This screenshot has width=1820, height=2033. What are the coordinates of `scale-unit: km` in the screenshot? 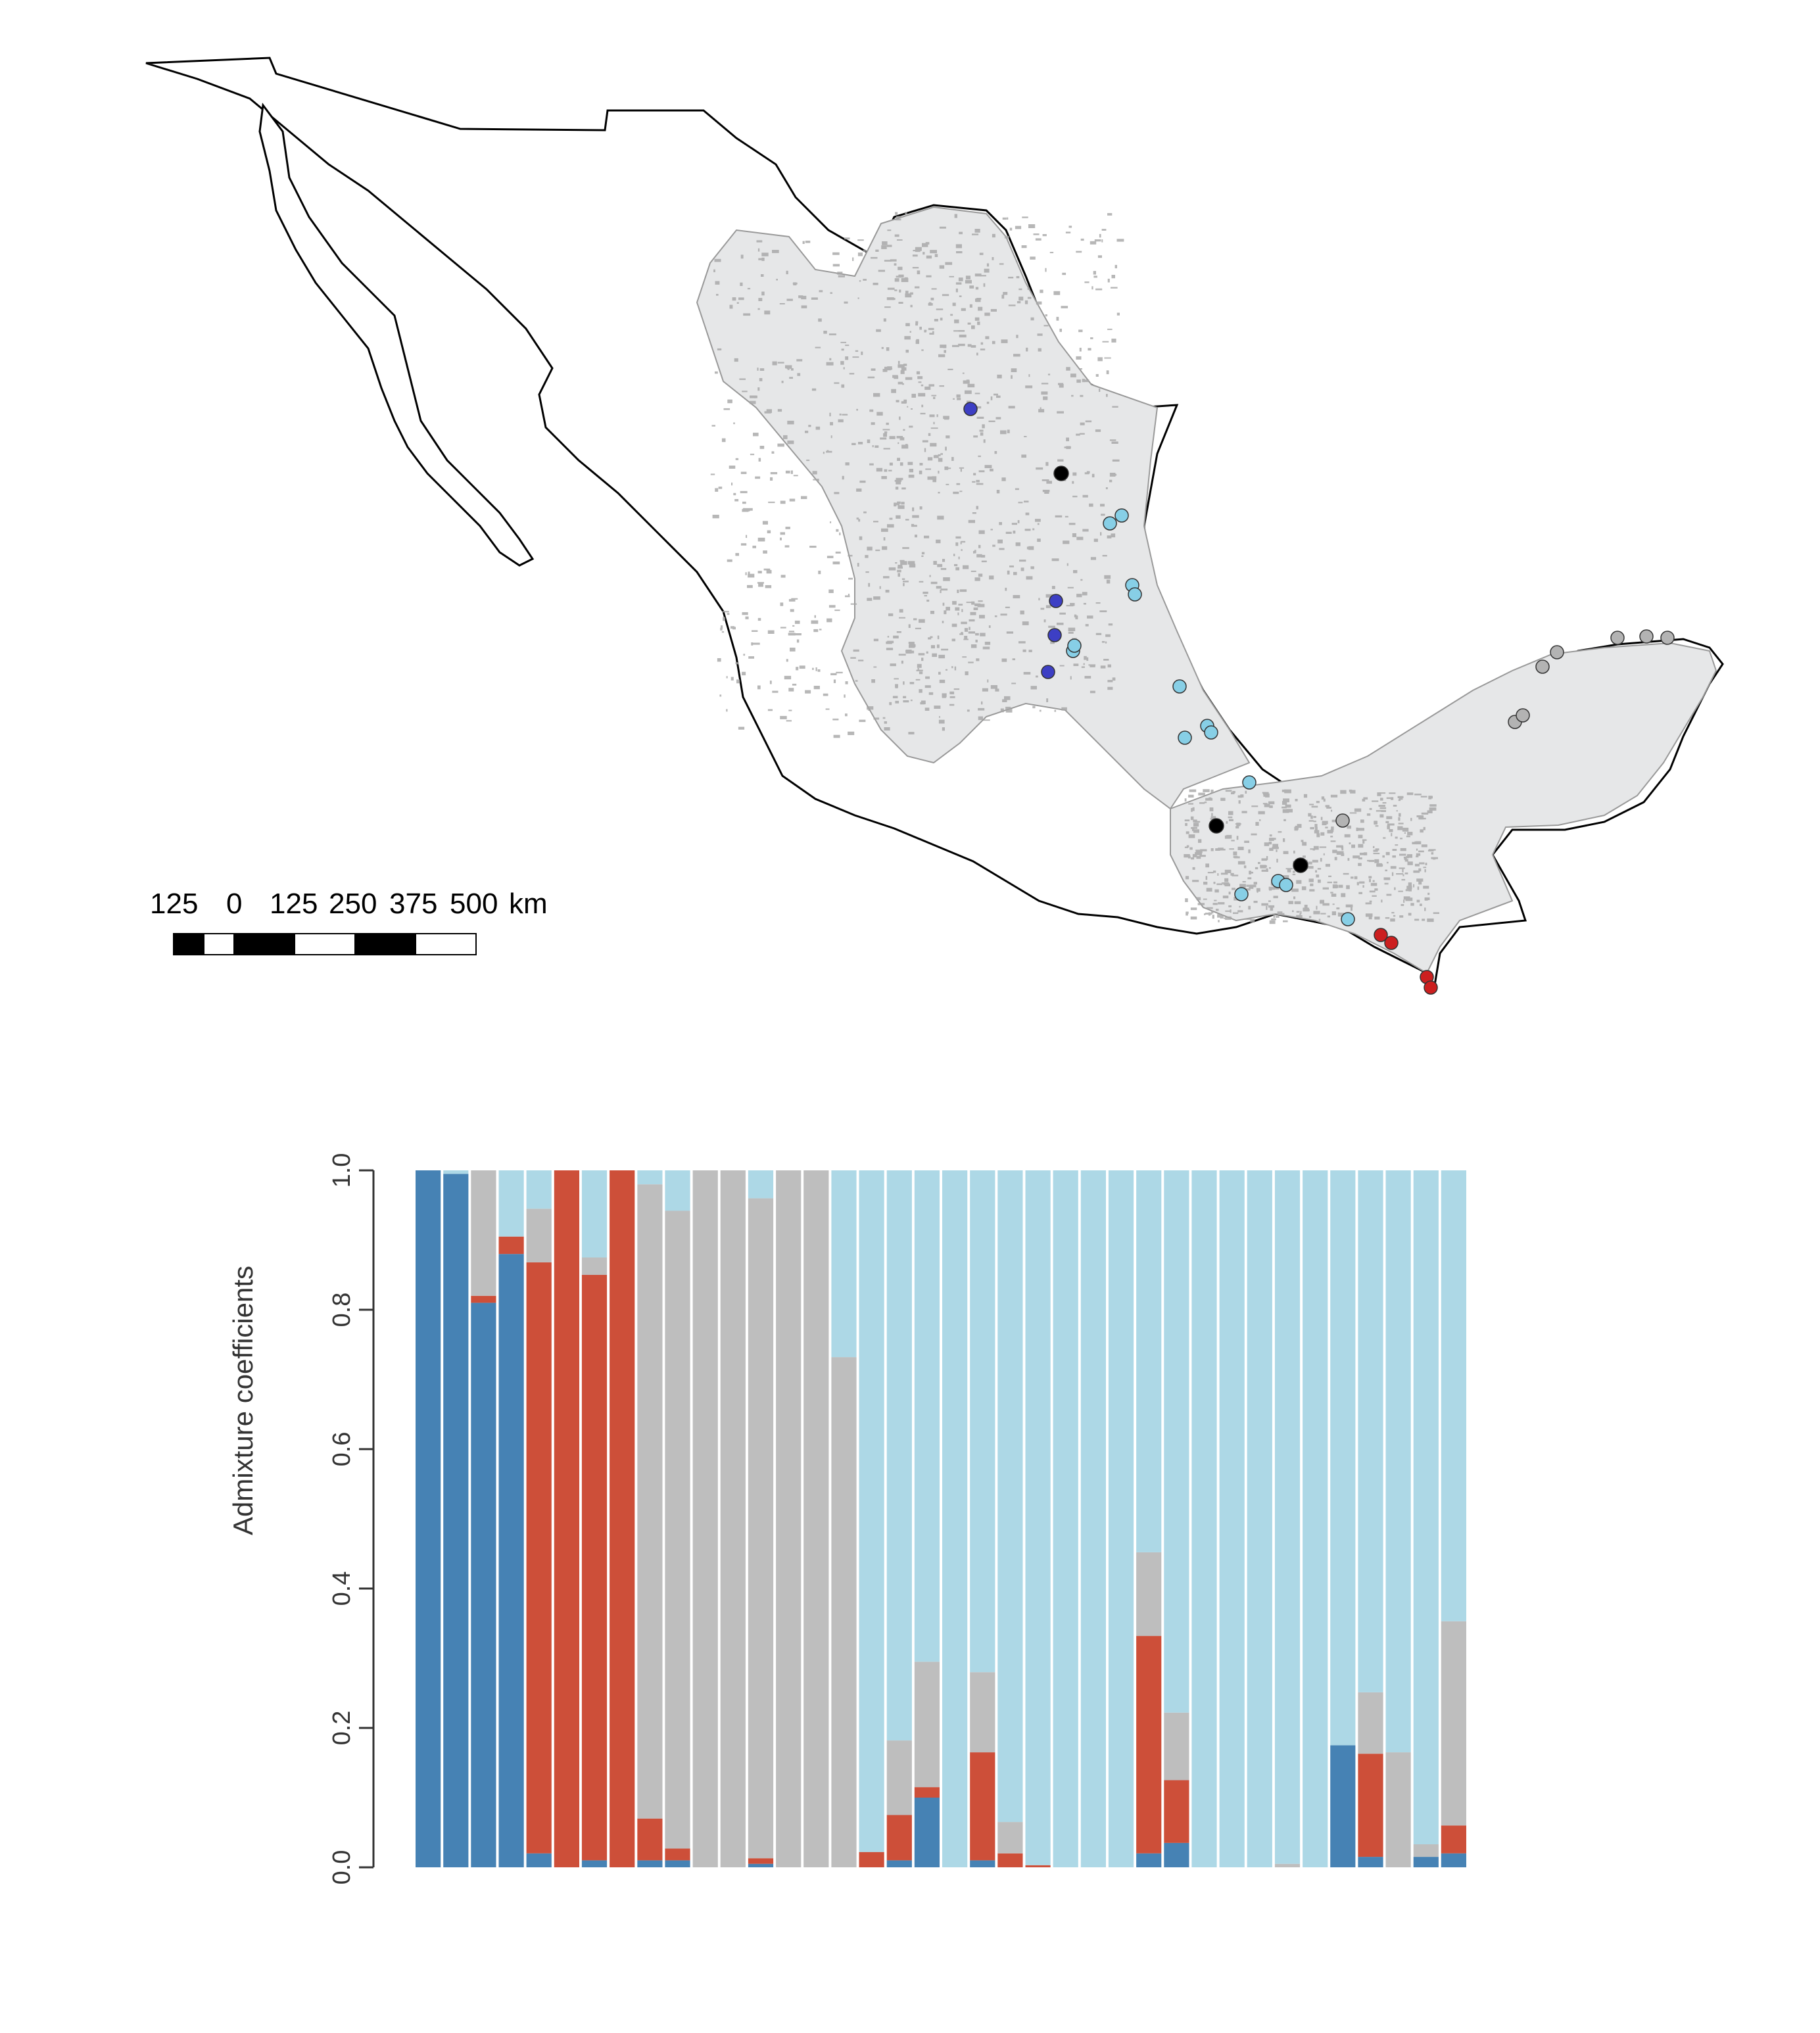 It's located at (528, 904).